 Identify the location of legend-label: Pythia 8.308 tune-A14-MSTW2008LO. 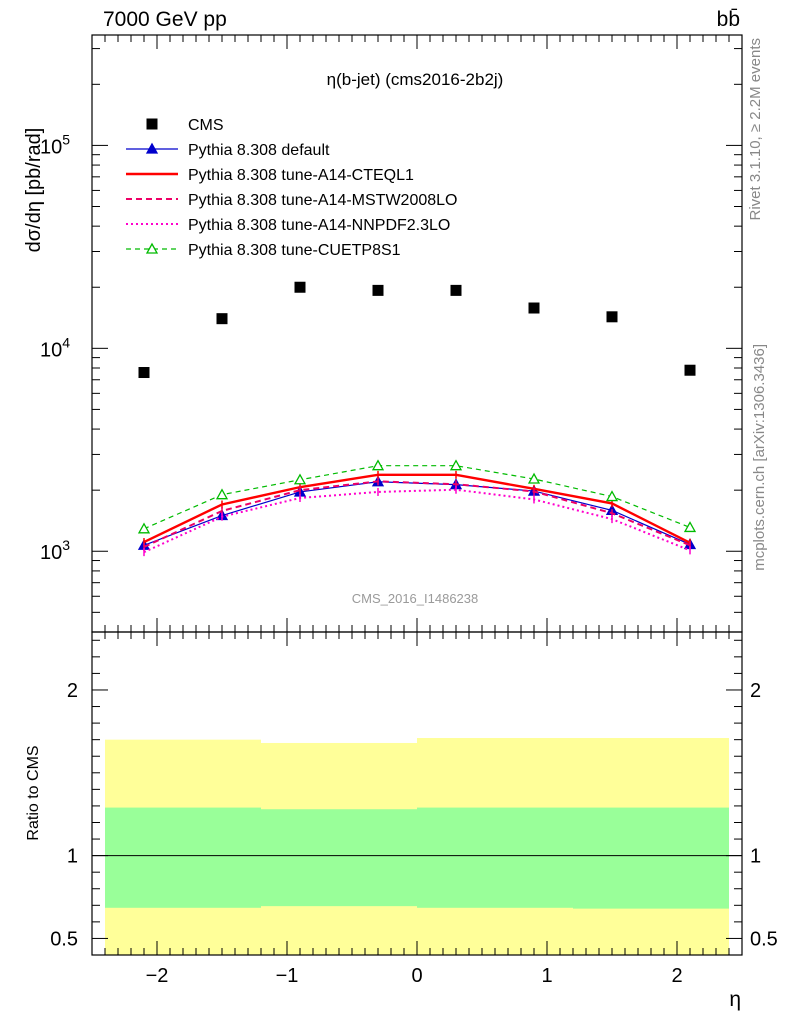
(322, 200).